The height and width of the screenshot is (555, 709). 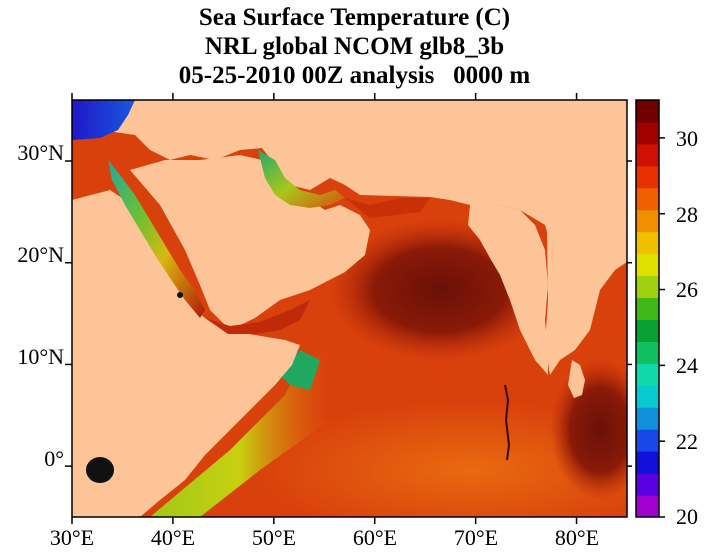 I want to click on lon-label-60: 60°E, so click(x=375, y=537).